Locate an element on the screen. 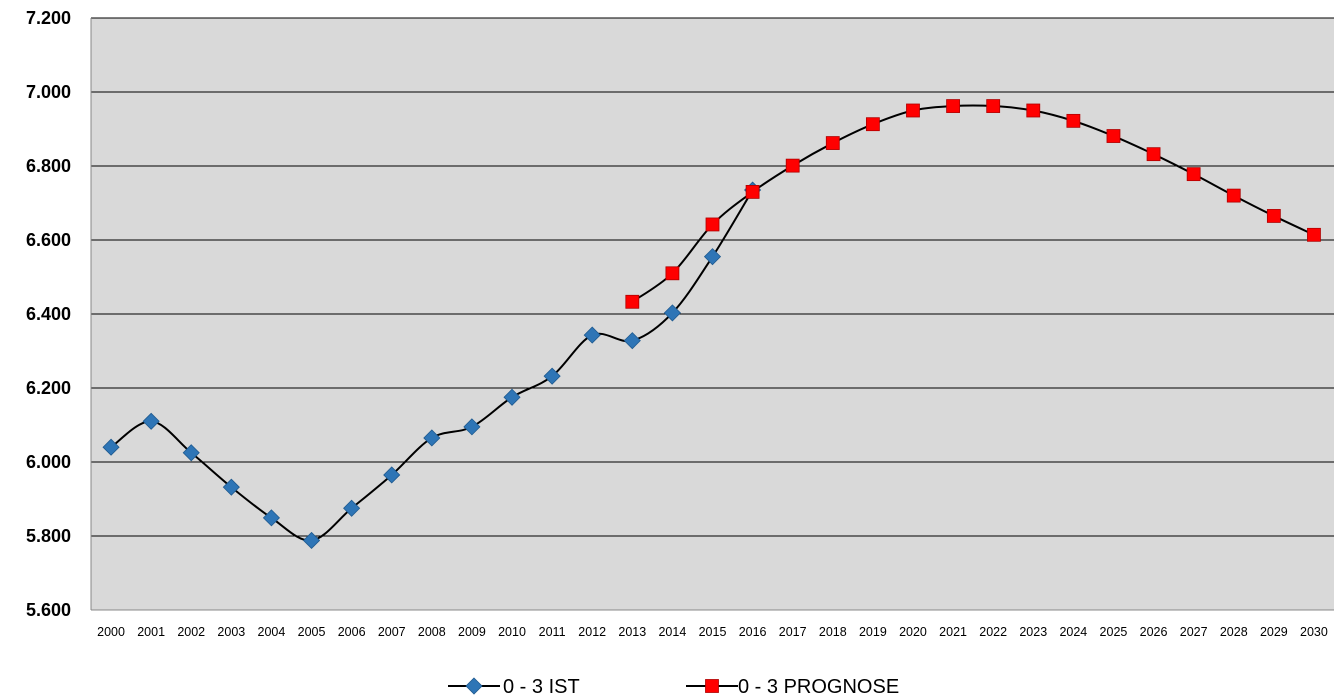 This screenshot has height=700, width=1334. x-tick-label: 2010 is located at coordinates (512, 632).